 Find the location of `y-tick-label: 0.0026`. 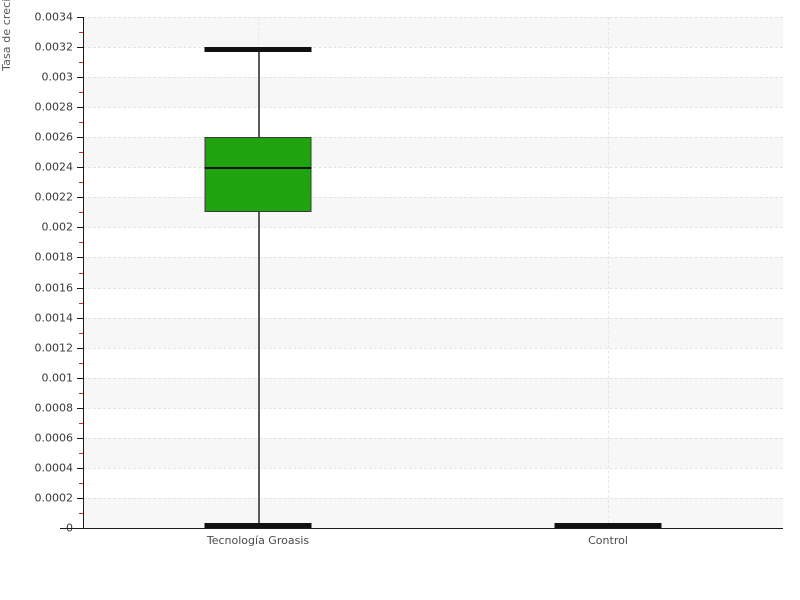

y-tick-label: 0.0026 is located at coordinates (54, 137).